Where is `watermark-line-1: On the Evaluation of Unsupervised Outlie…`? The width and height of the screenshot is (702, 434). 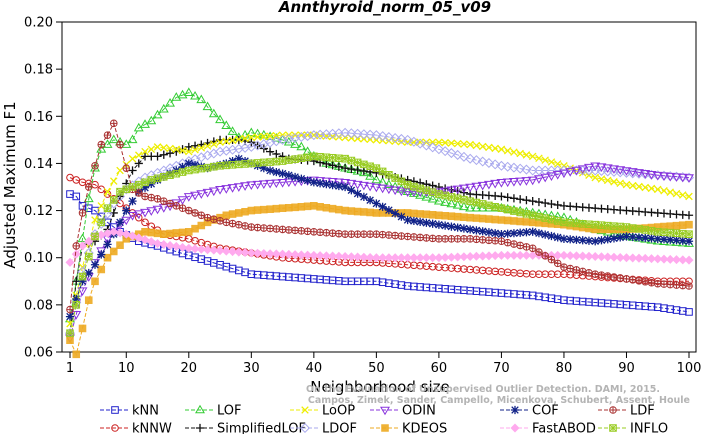
watermark-line-1: On the Evaluation of Unsupervised Outlie… is located at coordinates (483, 389).